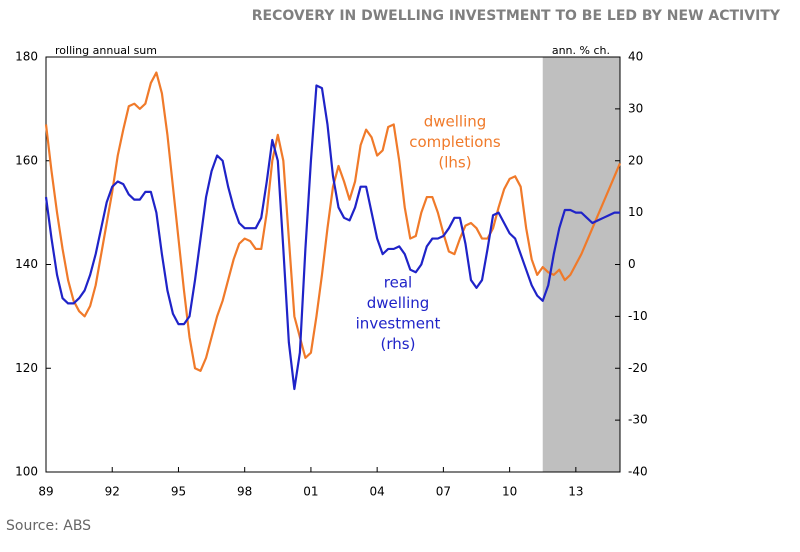 The image size is (800, 552). What do you see at coordinates (398, 324) in the screenshot?
I see `series-label: investment` at bounding box center [398, 324].